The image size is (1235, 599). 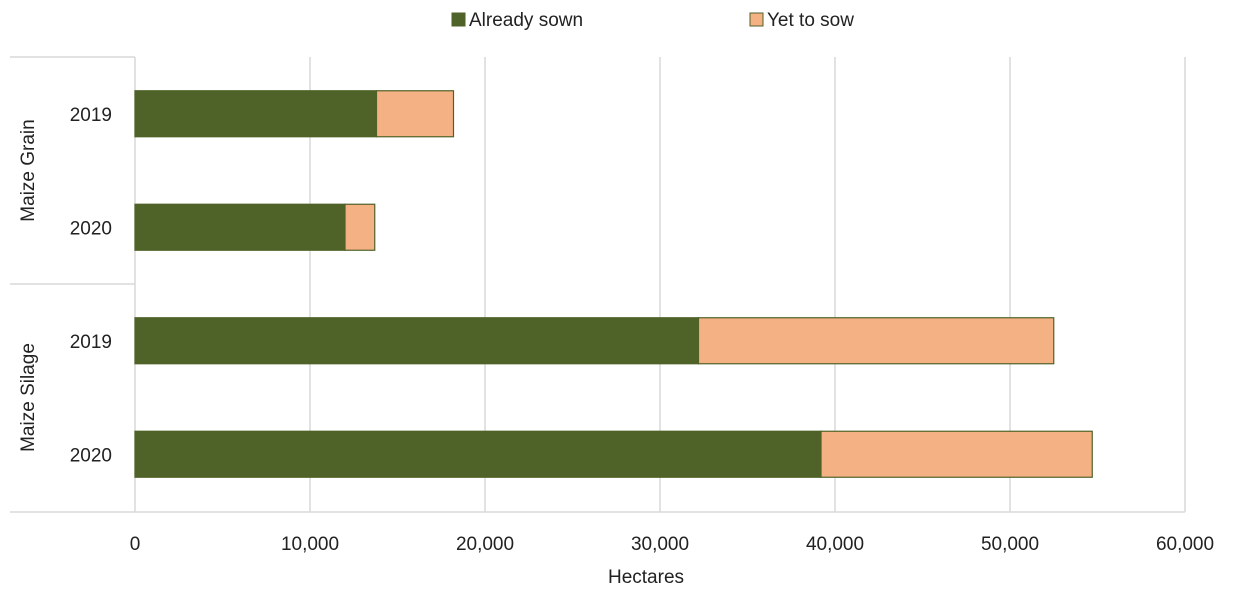 What do you see at coordinates (646, 577) in the screenshot?
I see `x-axis-title: Hectares` at bounding box center [646, 577].